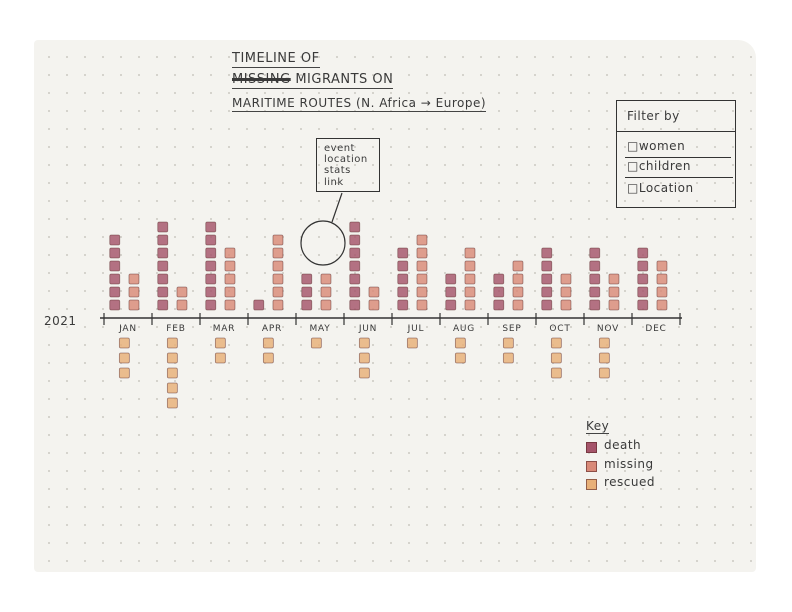 This screenshot has width=792, height=612. I want to click on death-mark-aug, so click(451, 279).